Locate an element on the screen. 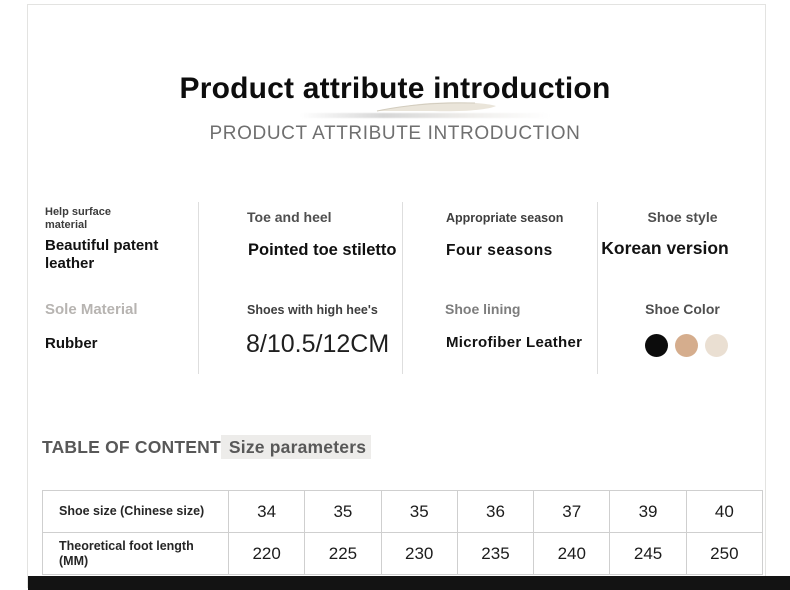 The width and height of the screenshot is (790, 590). foot-length-cell: 235 is located at coordinates (495, 553).